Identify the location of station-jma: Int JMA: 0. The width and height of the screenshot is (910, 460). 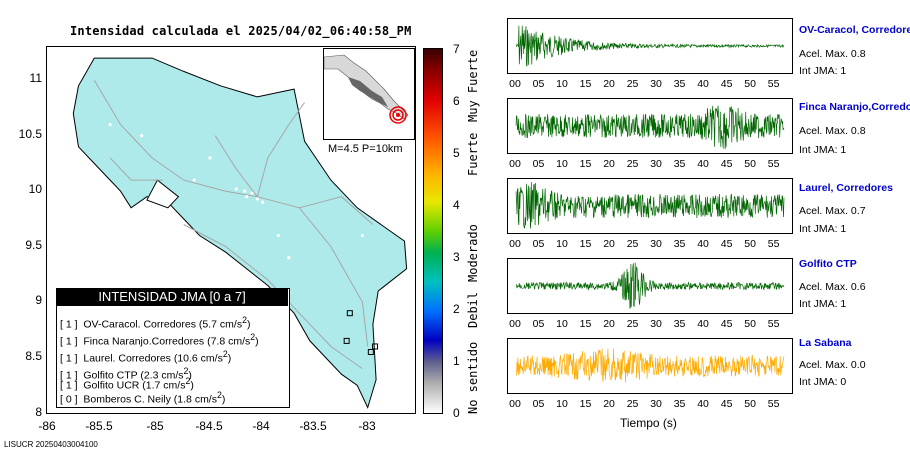
(823, 382).